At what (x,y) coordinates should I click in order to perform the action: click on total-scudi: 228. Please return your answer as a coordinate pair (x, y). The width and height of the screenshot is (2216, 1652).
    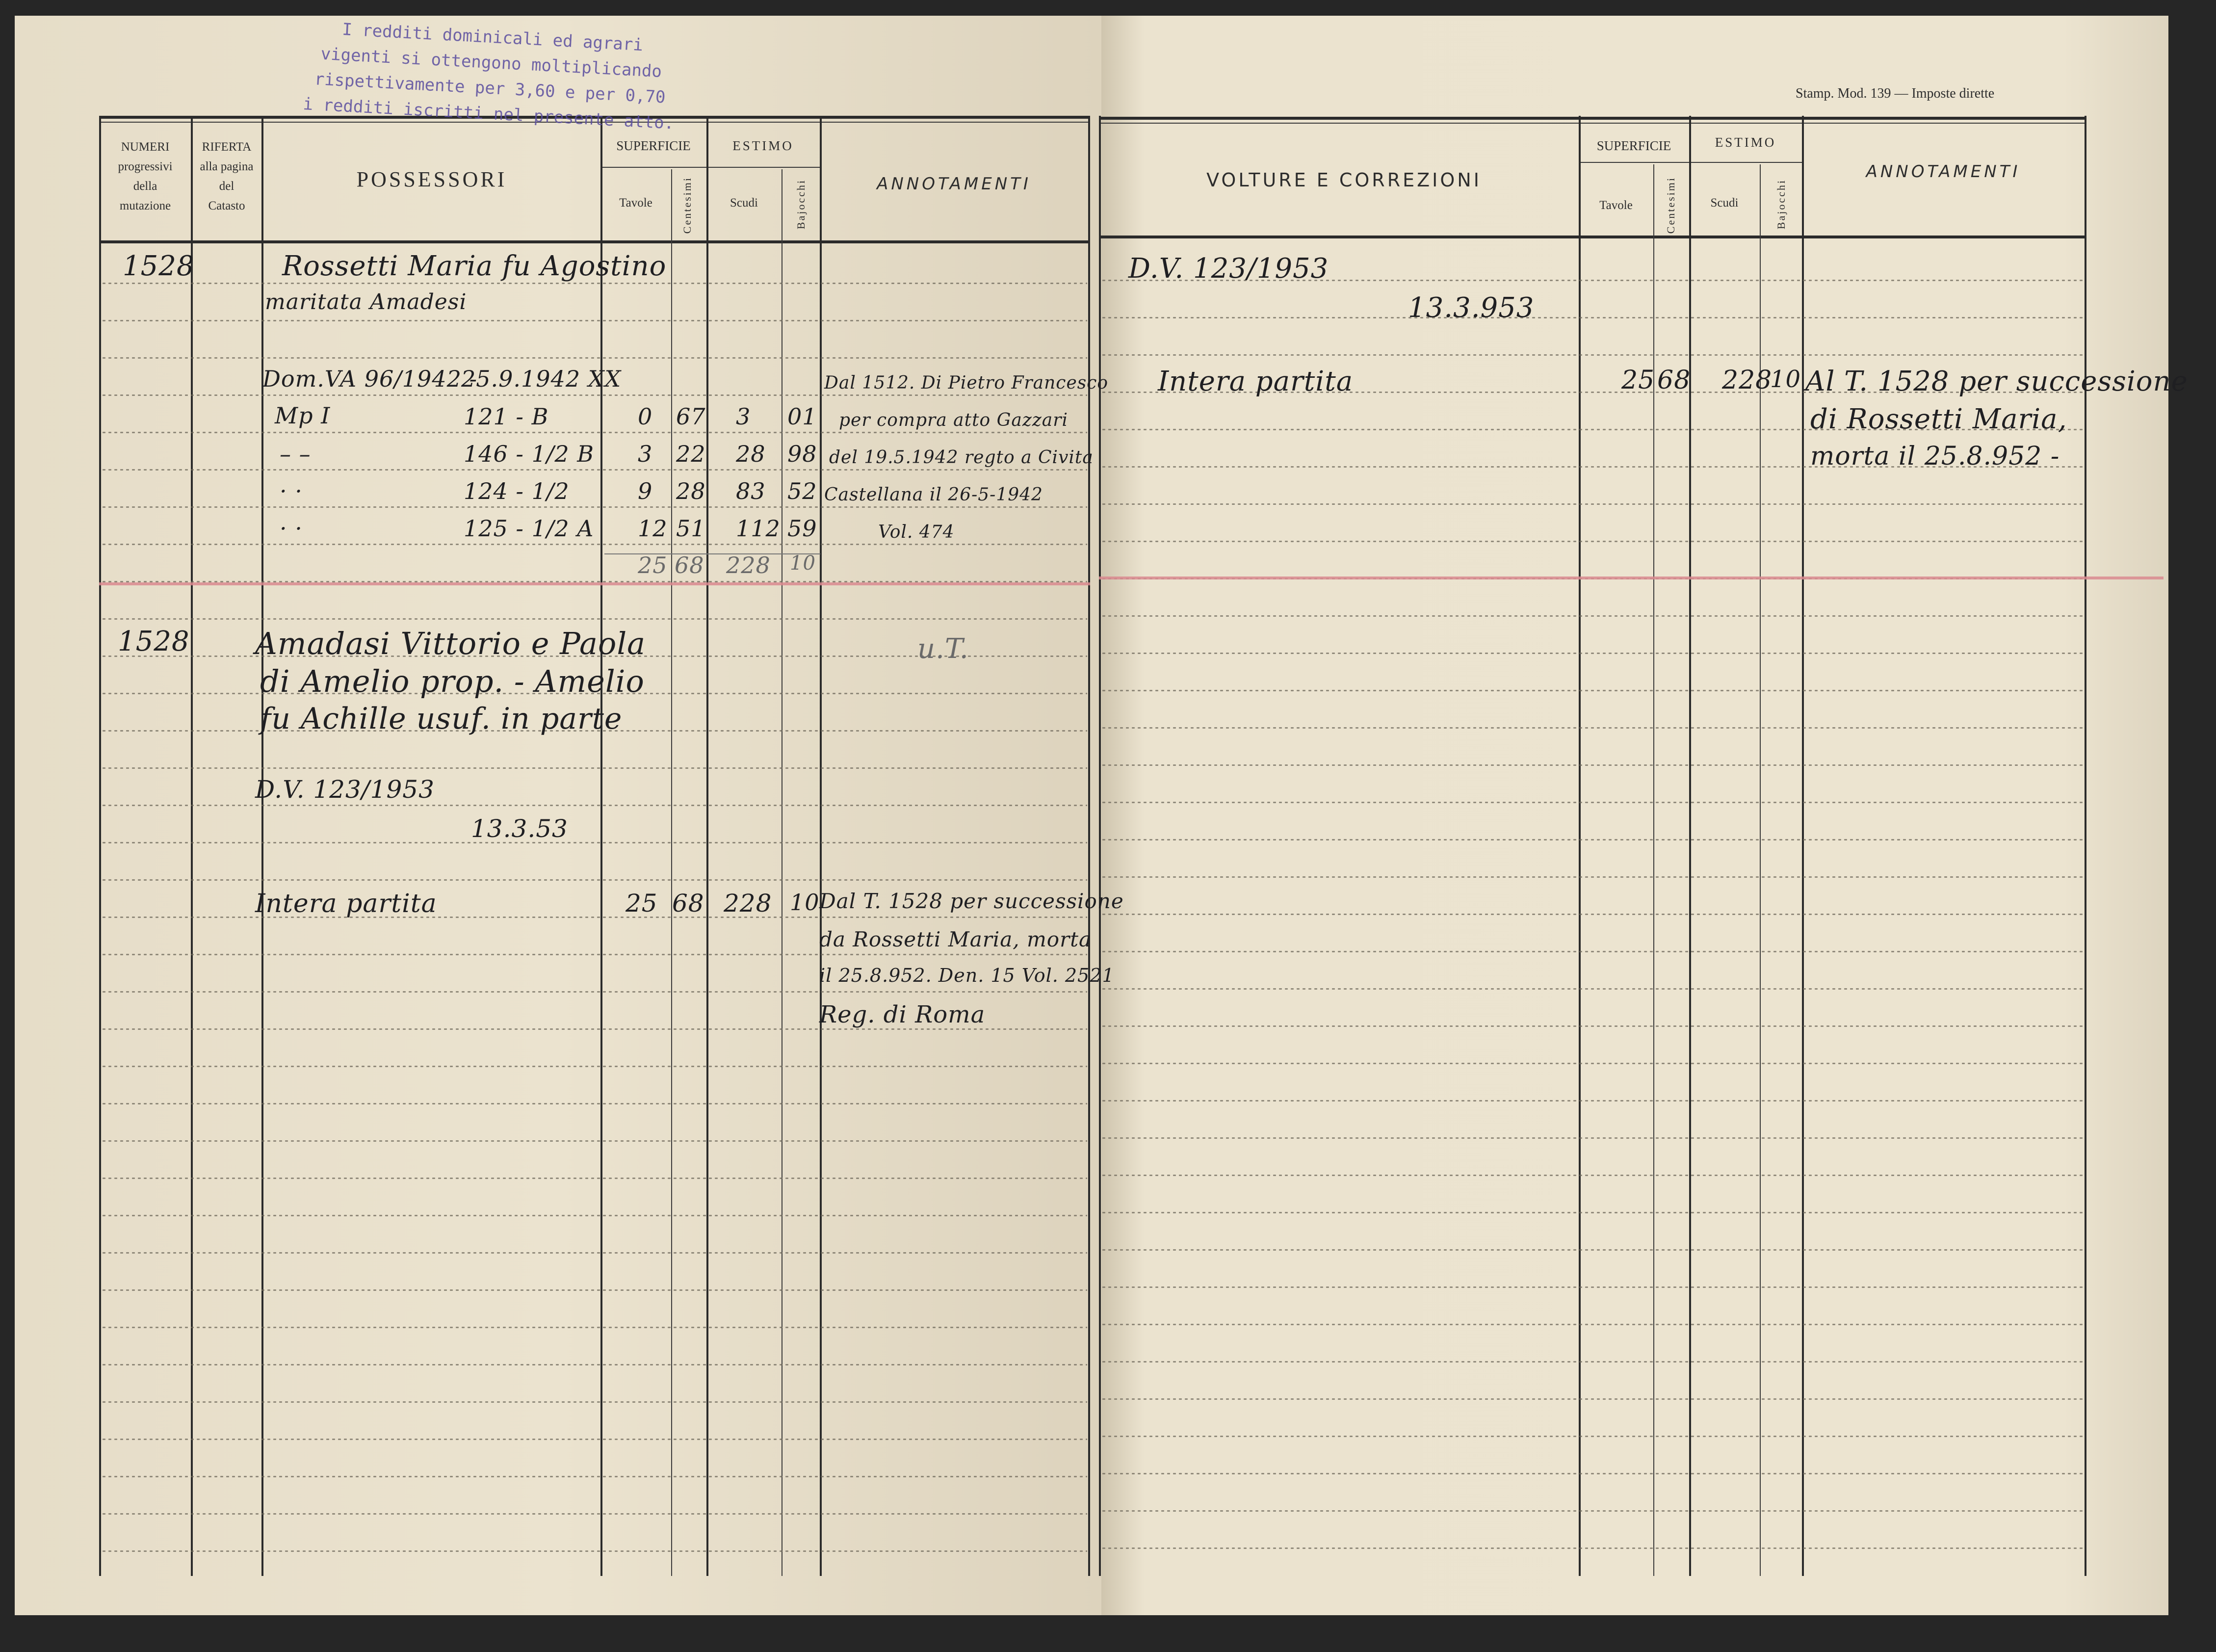
    Looking at the image, I should click on (748, 904).